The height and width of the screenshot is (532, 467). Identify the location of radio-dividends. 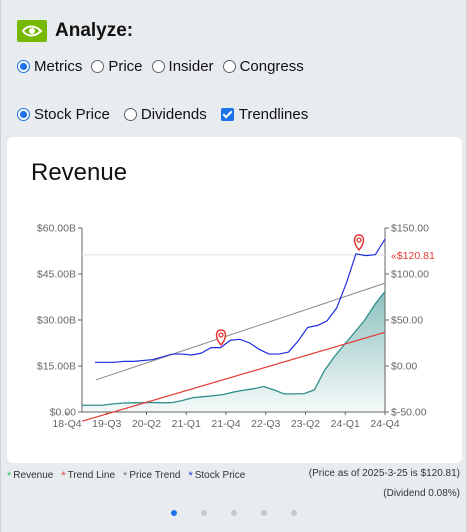
(130, 114).